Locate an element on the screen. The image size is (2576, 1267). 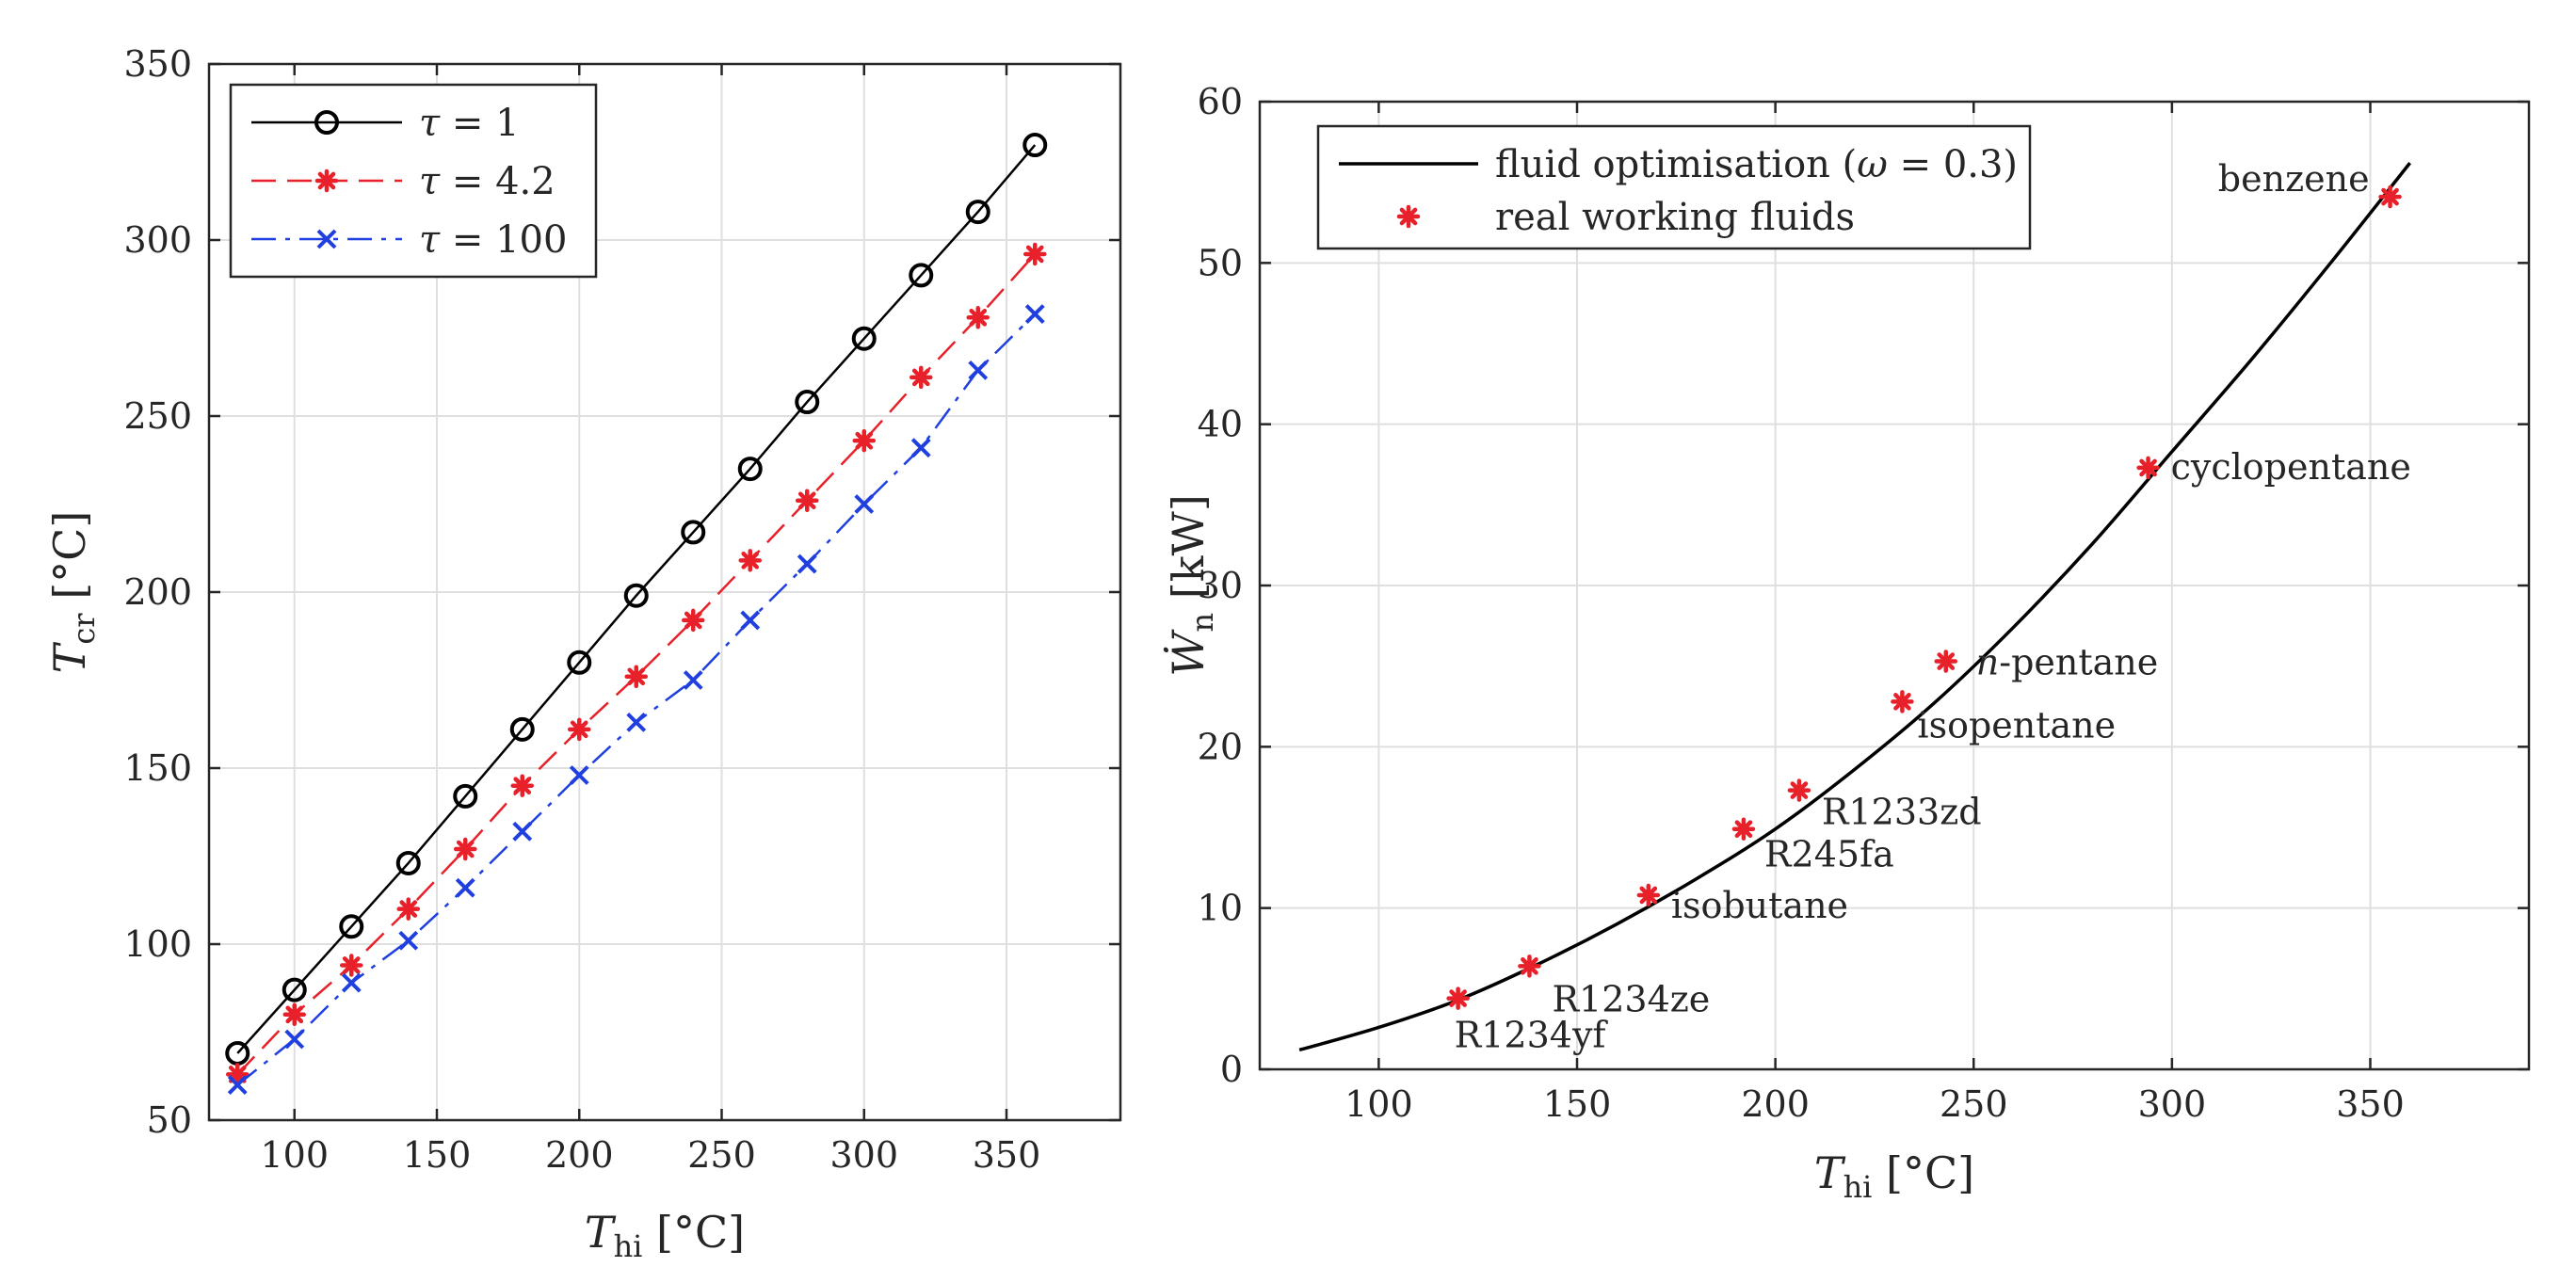
left-legend-label-1: τ = 4.2 is located at coordinates (487, 181).